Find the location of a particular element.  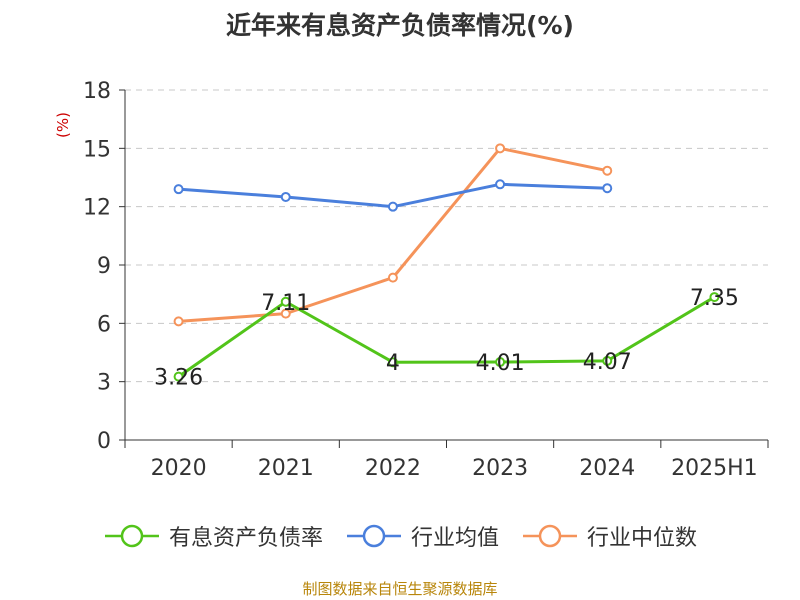

chart-title: 近年来有息资产负债率情况(%) is located at coordinates (400, 25).